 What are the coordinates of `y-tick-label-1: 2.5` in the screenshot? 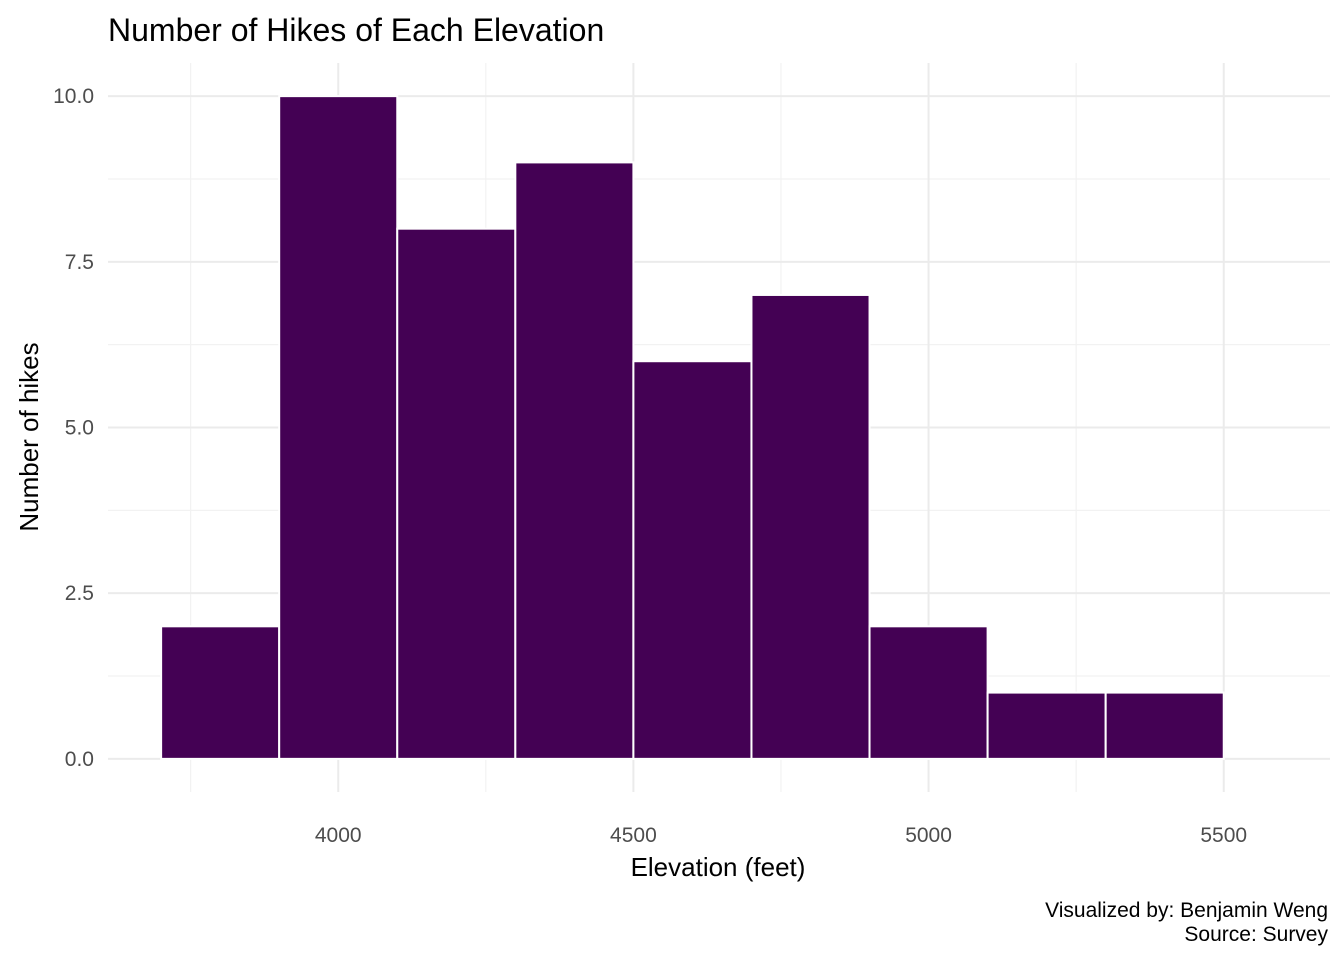 It's located at (79, 593).